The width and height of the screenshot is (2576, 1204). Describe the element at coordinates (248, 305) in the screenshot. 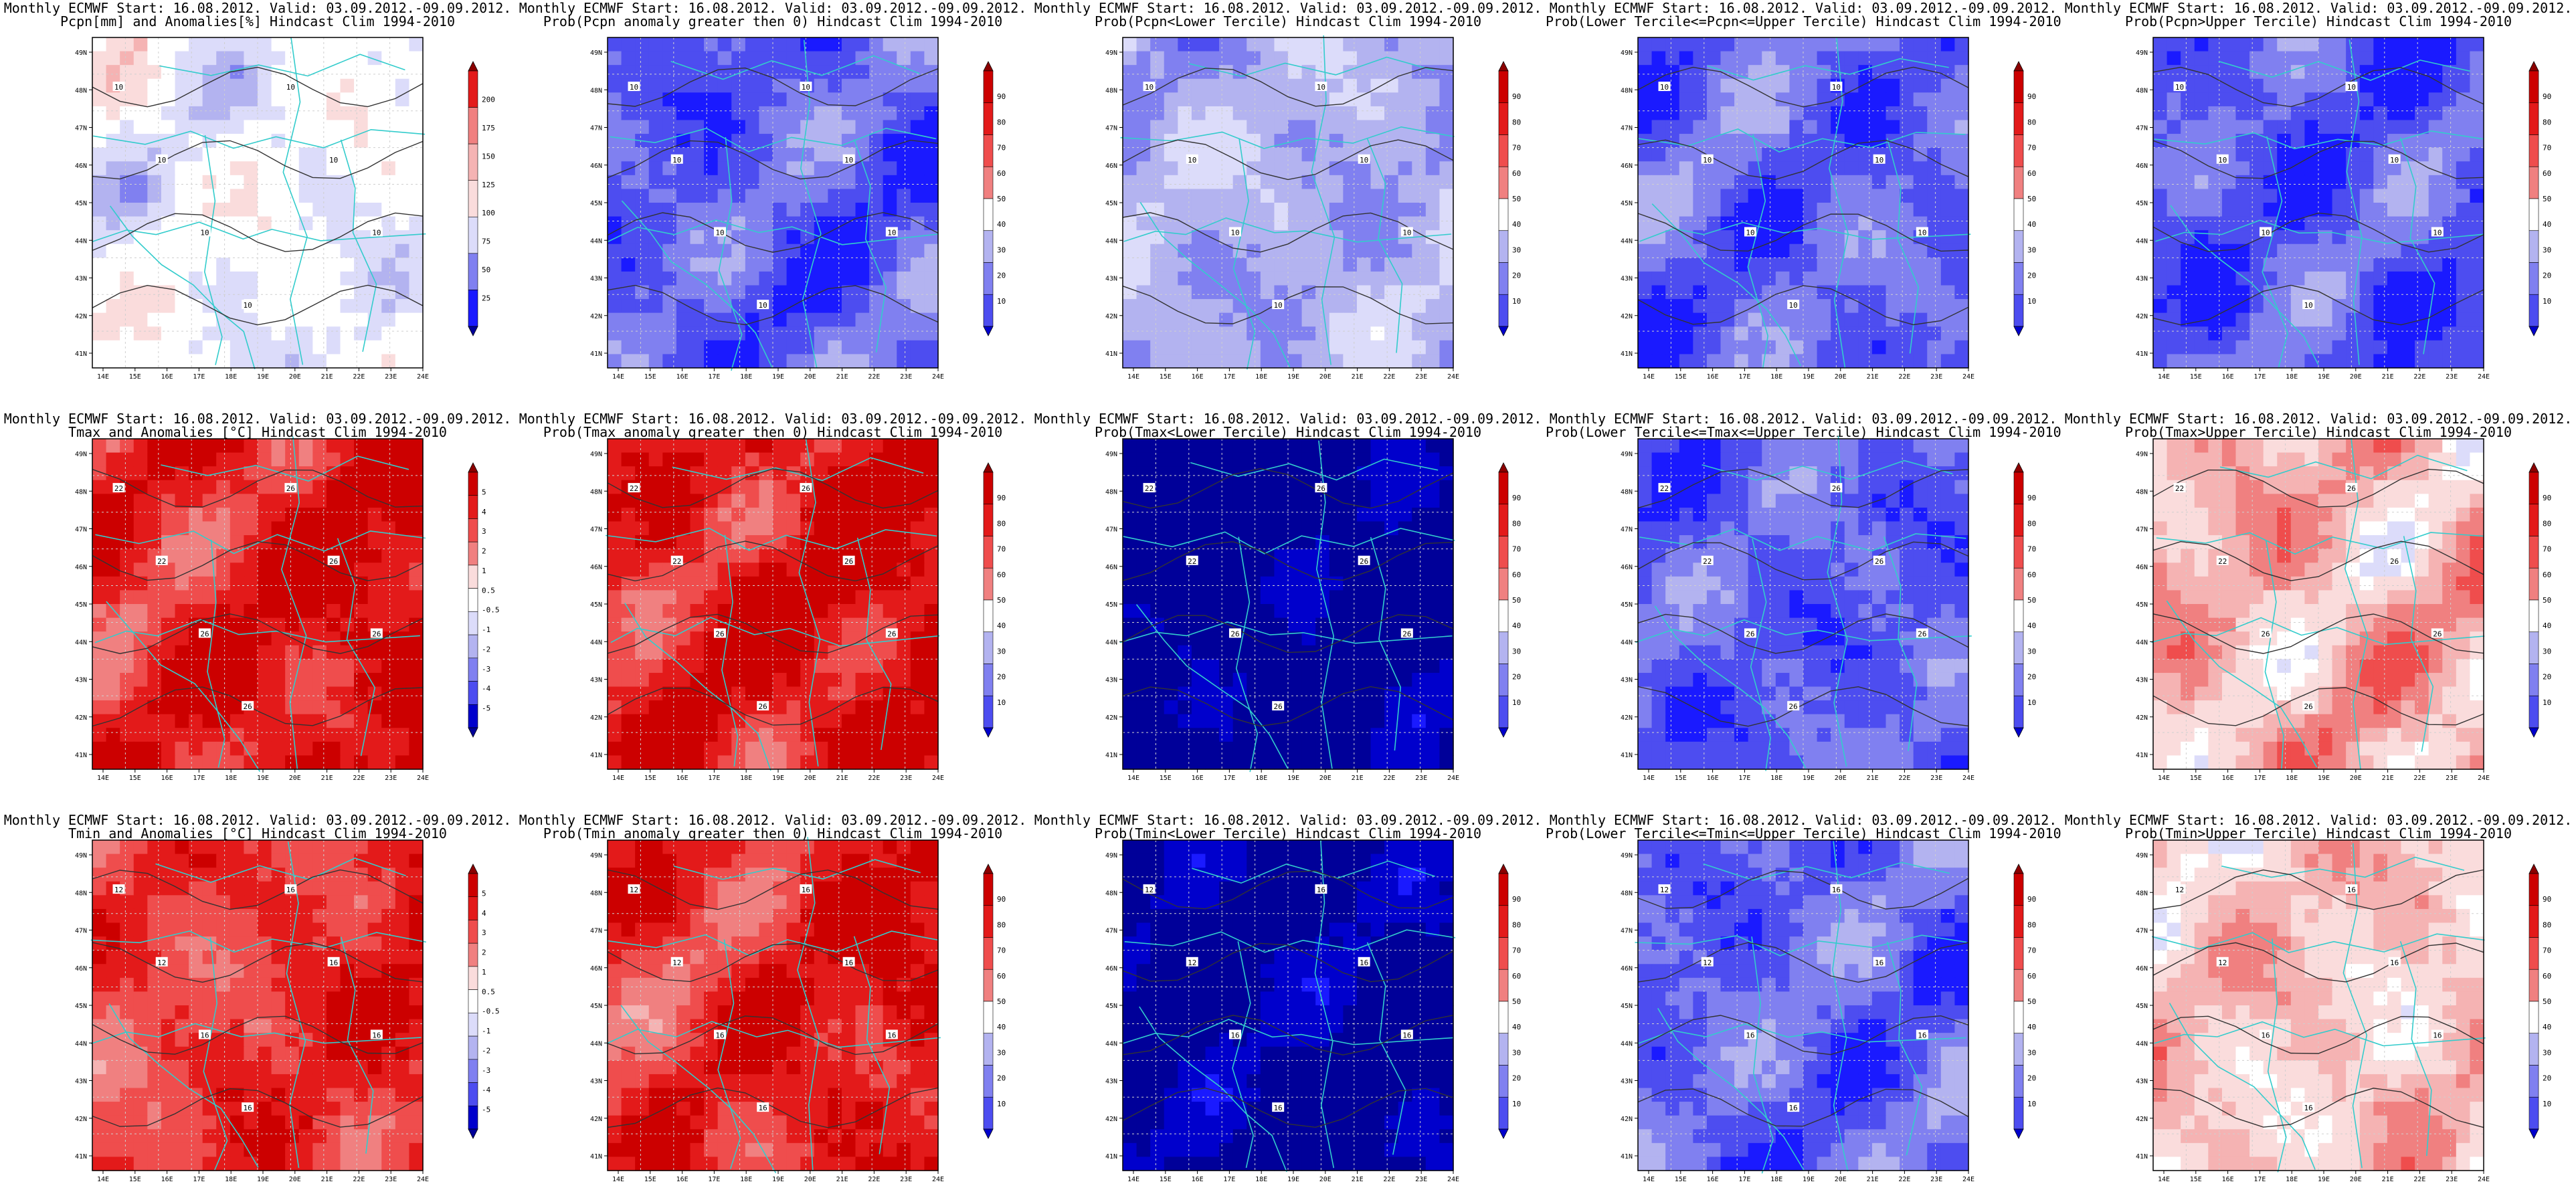

I see `contour-label: 10` at that location.